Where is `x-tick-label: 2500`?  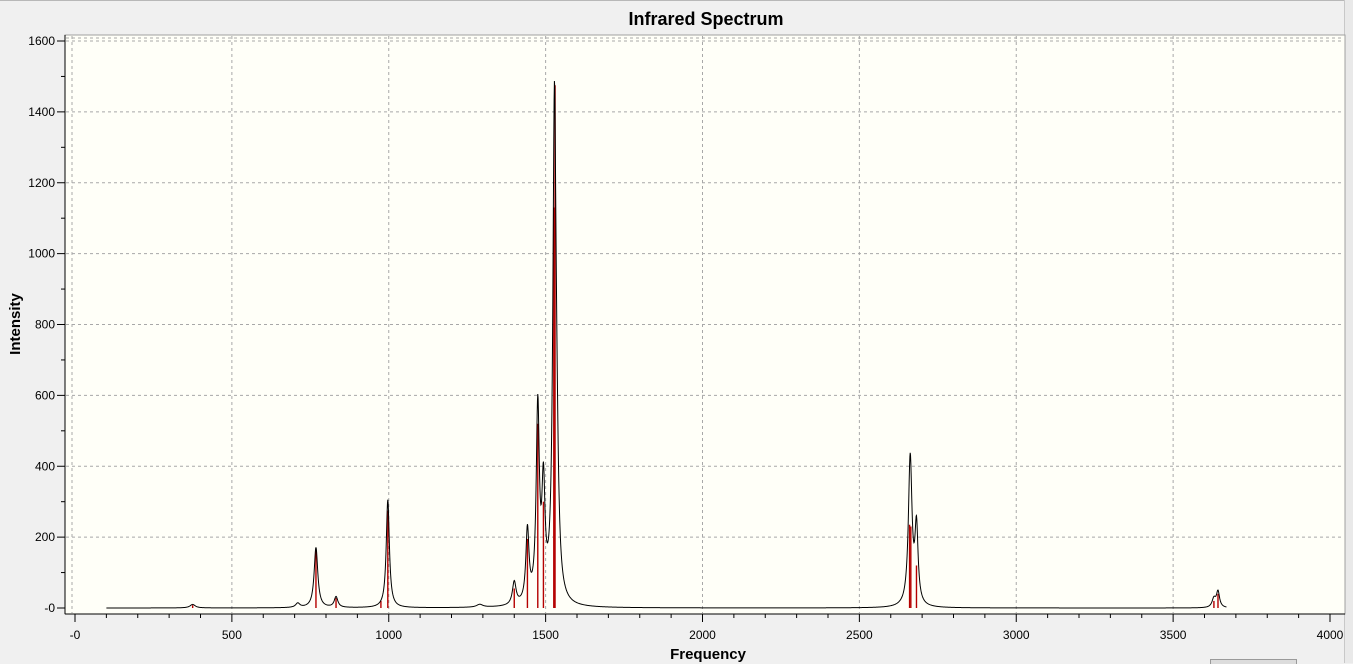 x-tick-label: 2500 is located at coordinates (859, 635).